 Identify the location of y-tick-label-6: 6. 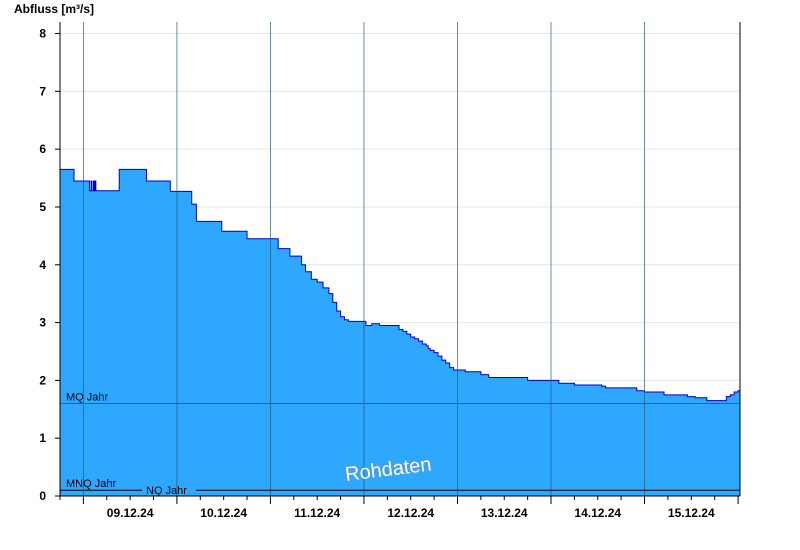
(42, 149).